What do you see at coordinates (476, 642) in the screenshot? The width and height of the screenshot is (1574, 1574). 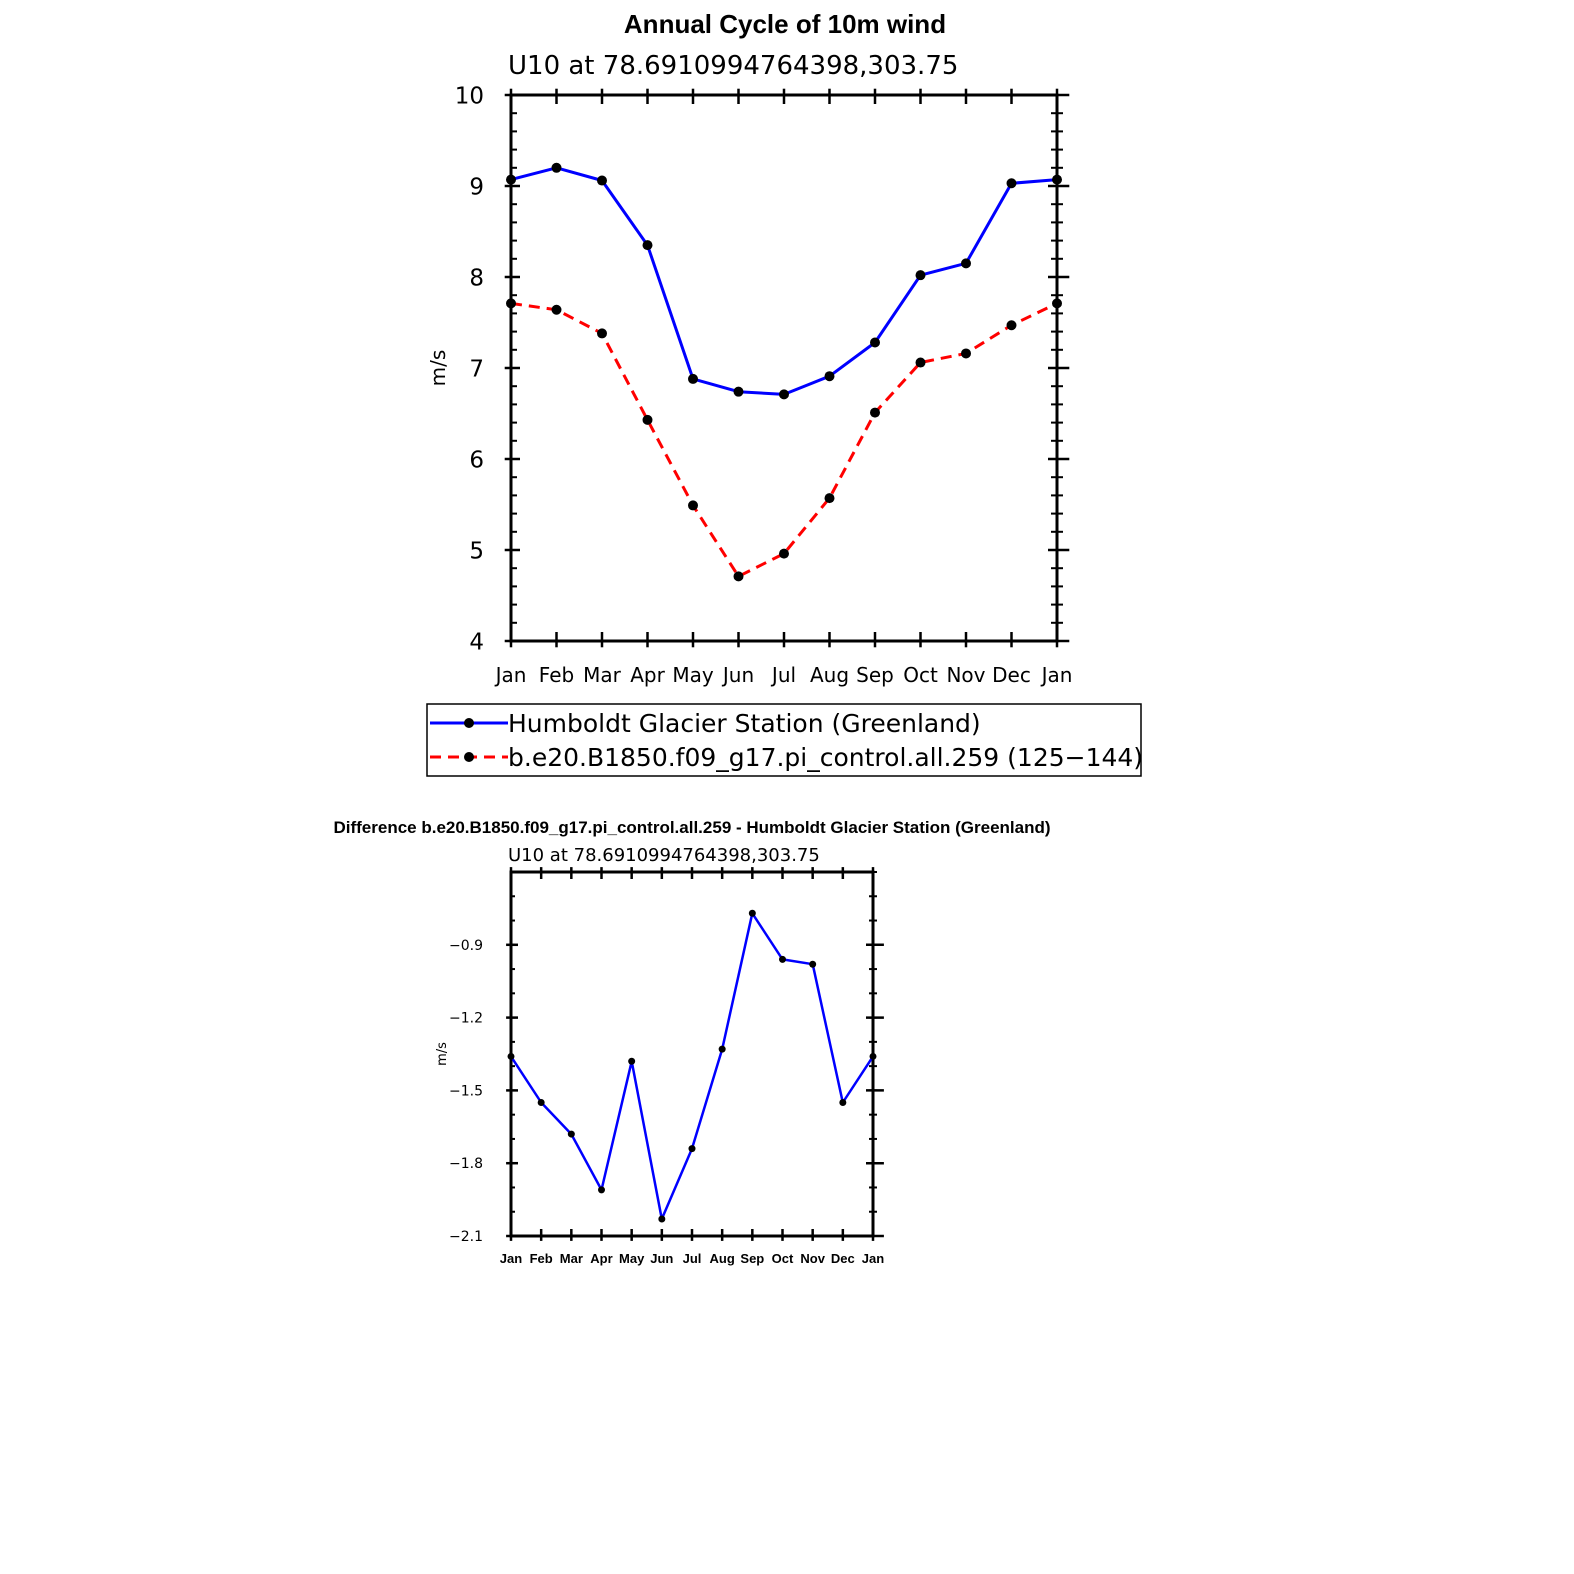 I see `y-tick-label: 4` at bounding box center [476, 642].